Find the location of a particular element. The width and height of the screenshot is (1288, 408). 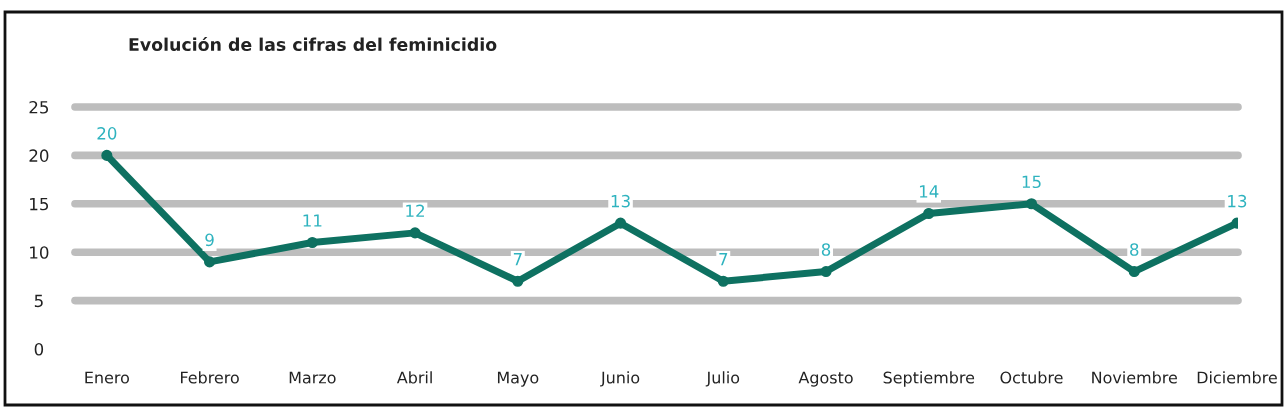

x-tick-label: Enero is located at coordinates (107, 377).